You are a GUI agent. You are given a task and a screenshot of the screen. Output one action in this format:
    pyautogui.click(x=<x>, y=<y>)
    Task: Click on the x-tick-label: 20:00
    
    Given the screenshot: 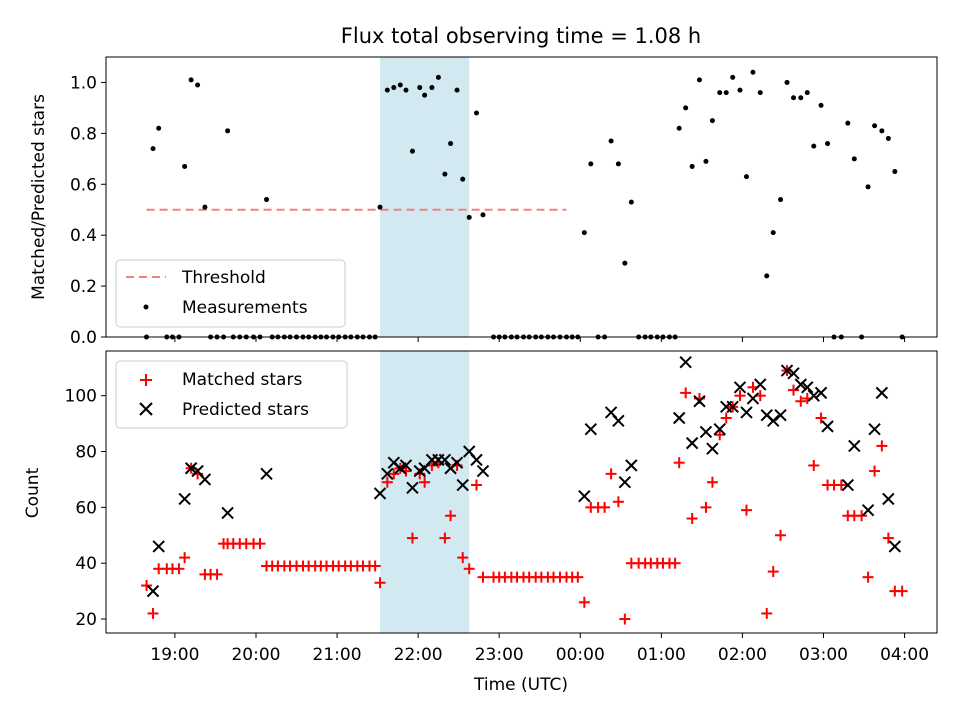 What is the action you would take?
    pyautogui.click(x=255, y=655)
    